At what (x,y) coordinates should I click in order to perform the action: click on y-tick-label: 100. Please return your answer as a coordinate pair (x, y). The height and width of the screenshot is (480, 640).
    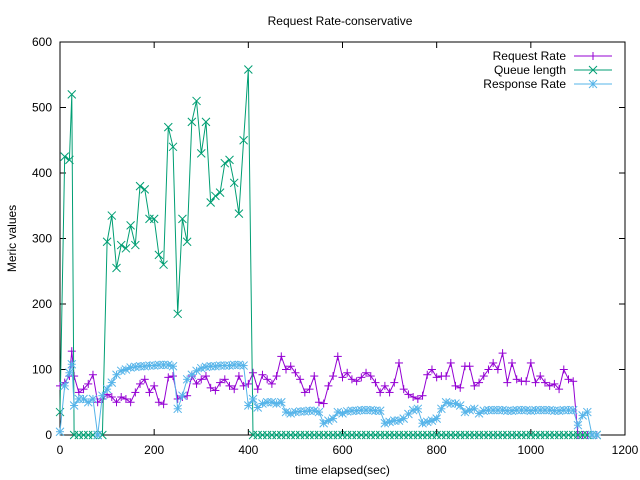
    Looking at the image, I should click on (42, 370).